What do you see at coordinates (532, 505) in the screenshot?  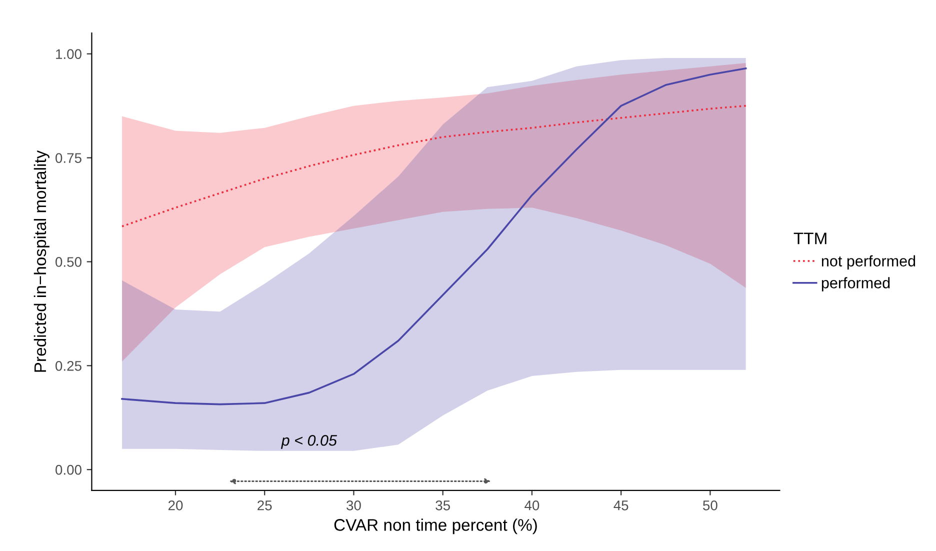 I see `x-tick-label: 40` at bounding box center [532, 505].